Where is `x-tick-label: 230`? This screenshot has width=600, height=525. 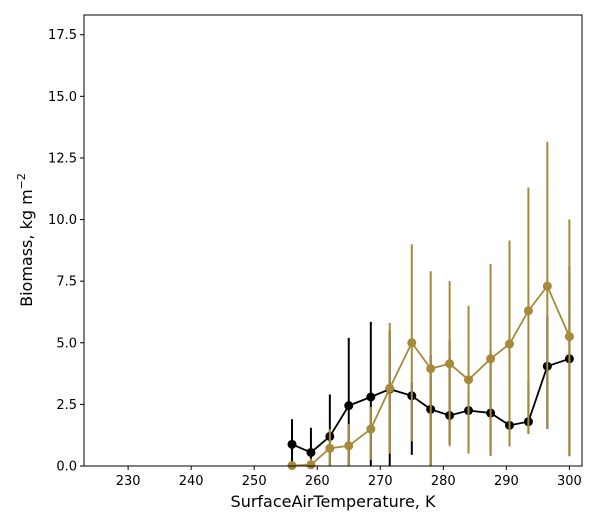
x-tick-label: 230 is located at coordinates (128, 481).